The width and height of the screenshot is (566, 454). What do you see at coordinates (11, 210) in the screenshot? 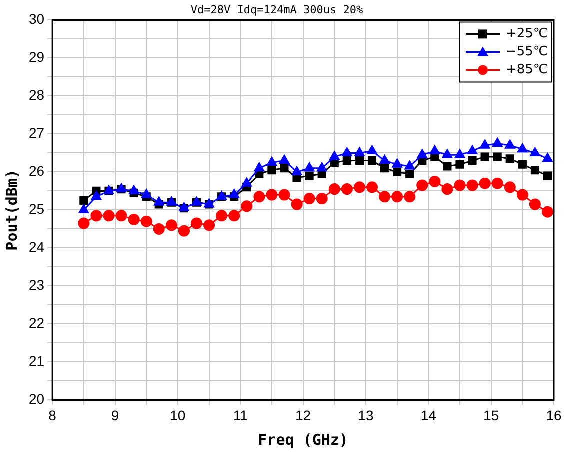
I see `y-axis-title: Pout(dBm)` at bounding box center [11, 210].